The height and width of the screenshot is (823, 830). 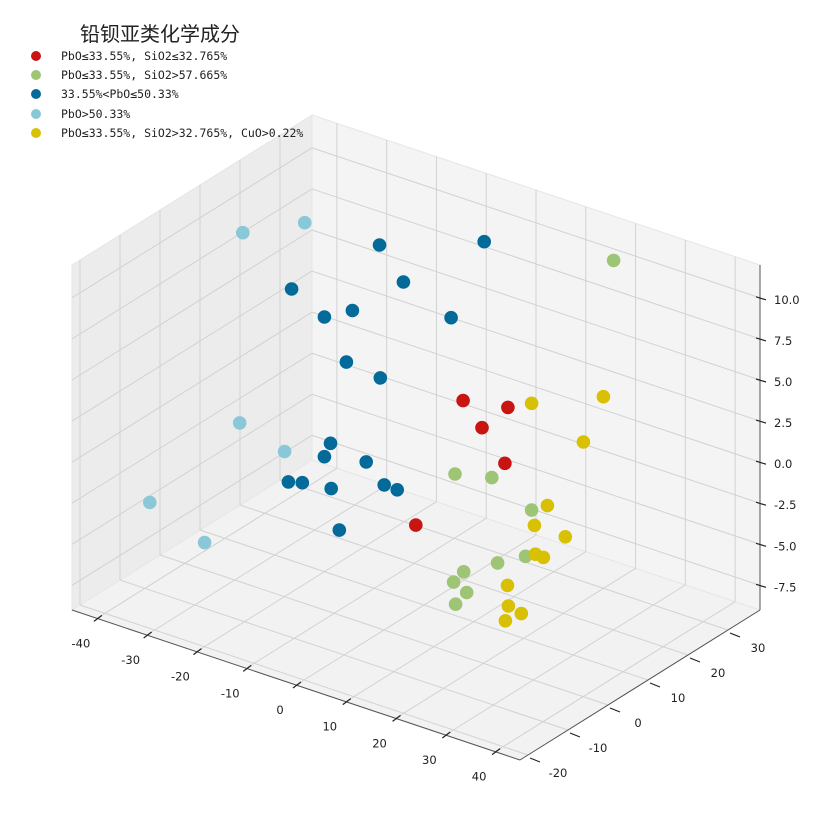 What do you see at coordinates (783, 464) in the screenshot?
I see `z-tick-label: 0.0` at bounding box center [783, 464].